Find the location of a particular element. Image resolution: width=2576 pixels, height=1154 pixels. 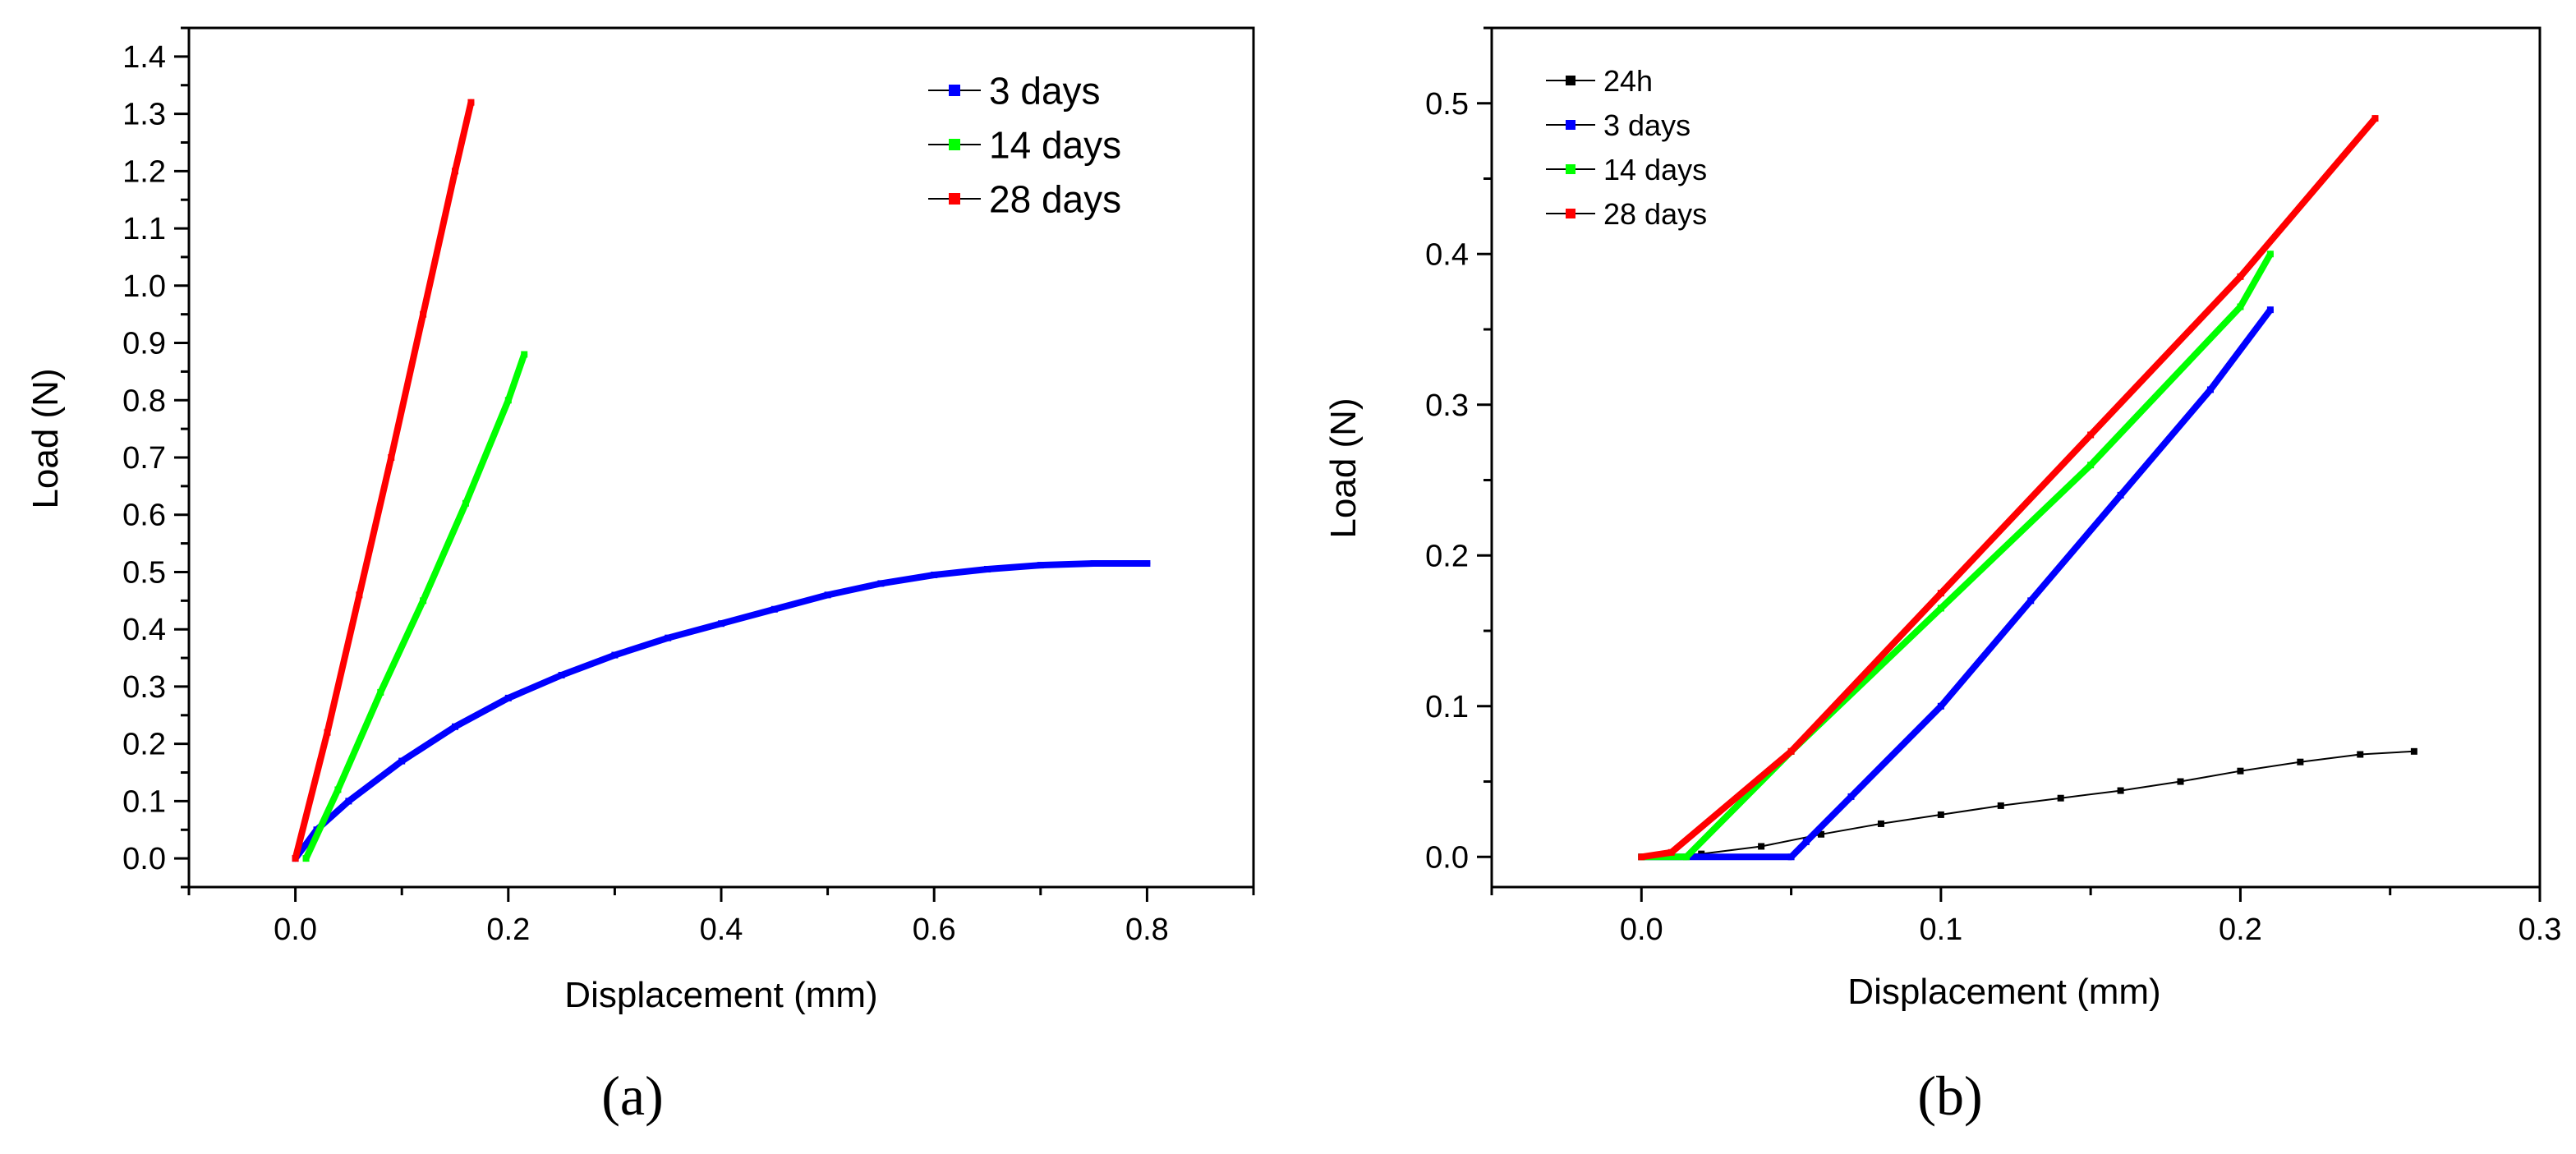

x-tick-label: 0.3 is located at coordinates (2540, 930).